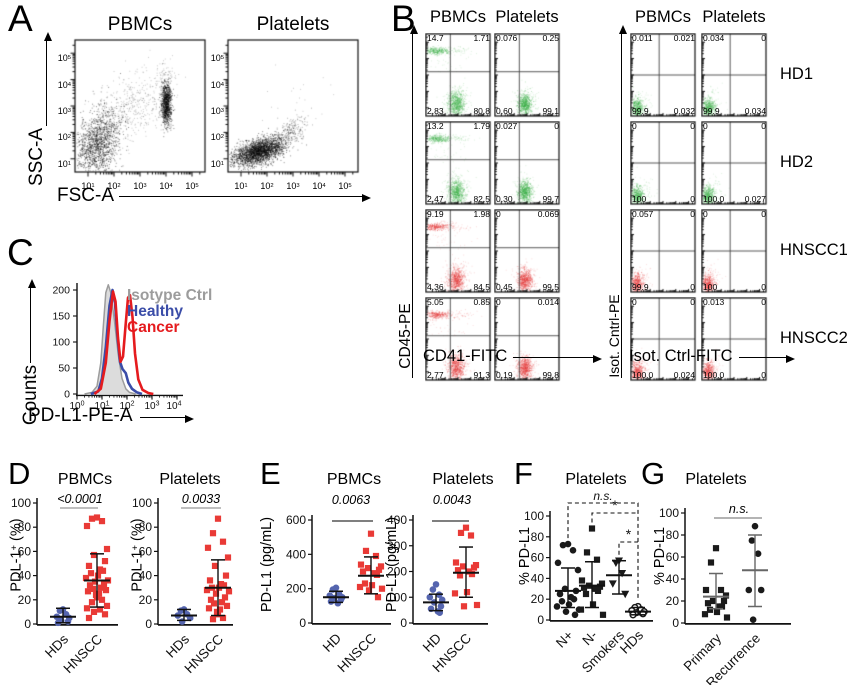  I want to click on quadrant-value-ll: 0.30, so click(504, 199).